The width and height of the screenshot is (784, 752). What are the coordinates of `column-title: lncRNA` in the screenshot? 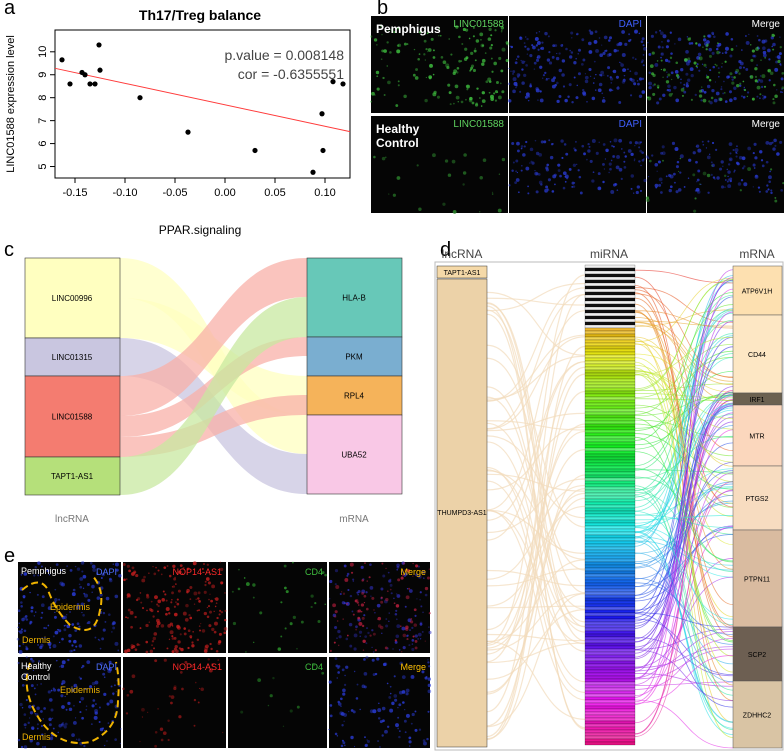 It's located at (462, 254).